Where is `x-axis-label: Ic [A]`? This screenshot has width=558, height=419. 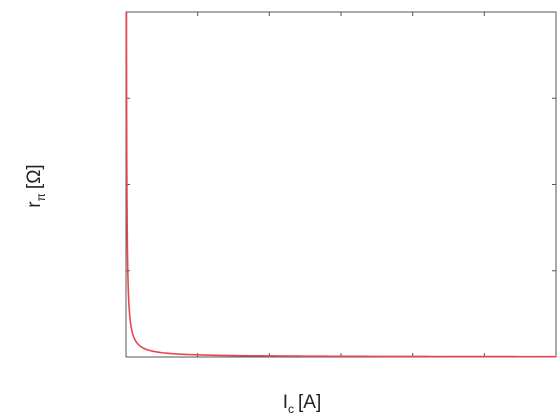
x-axis-label: Ic [A] is located at coordinates (302, 404).